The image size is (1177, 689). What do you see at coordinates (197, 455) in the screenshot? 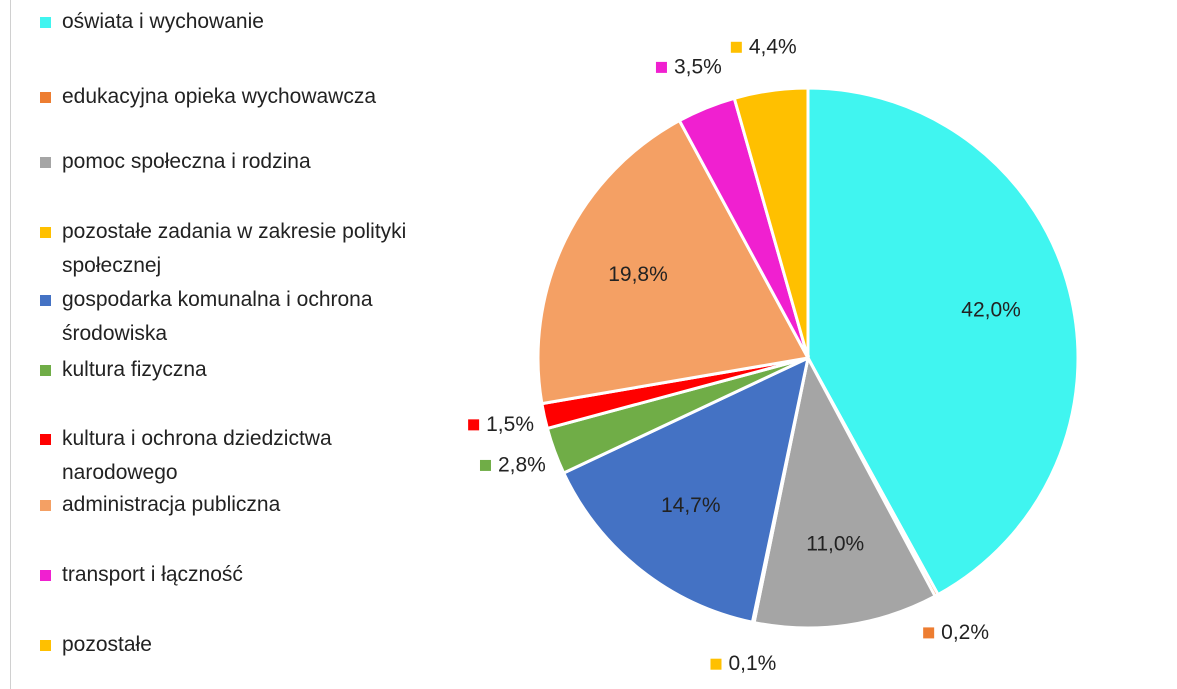
I see `legend-label: kultura i ochrona dziedzictwa narodowego` at bounding box center [197, 455].